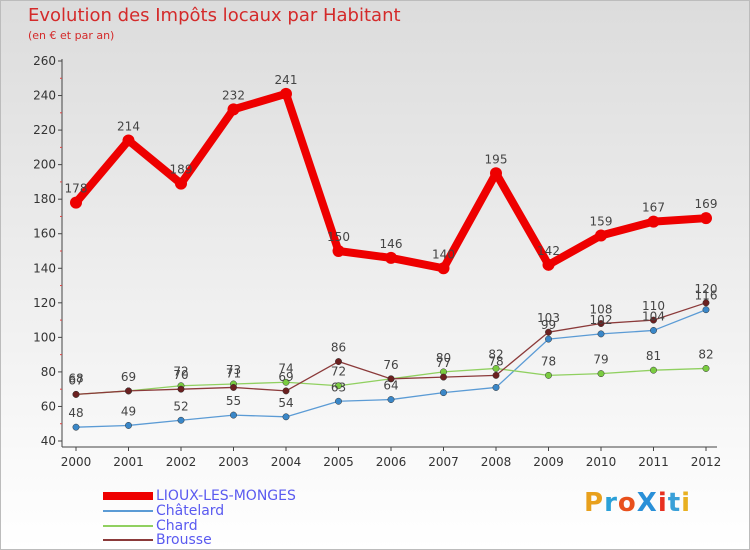 This screenshot has height=550, width=750. What do you see at coordinates (674, 503) in the screenshot?
I see `logo-letter: t` at bounding box center [674, 503].